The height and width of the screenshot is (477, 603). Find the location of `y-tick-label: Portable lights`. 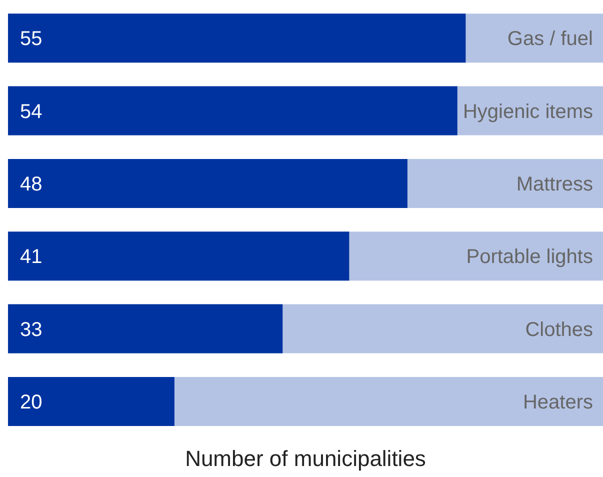

y-tick-label: Portable lights is located at coordinates (529, 257).